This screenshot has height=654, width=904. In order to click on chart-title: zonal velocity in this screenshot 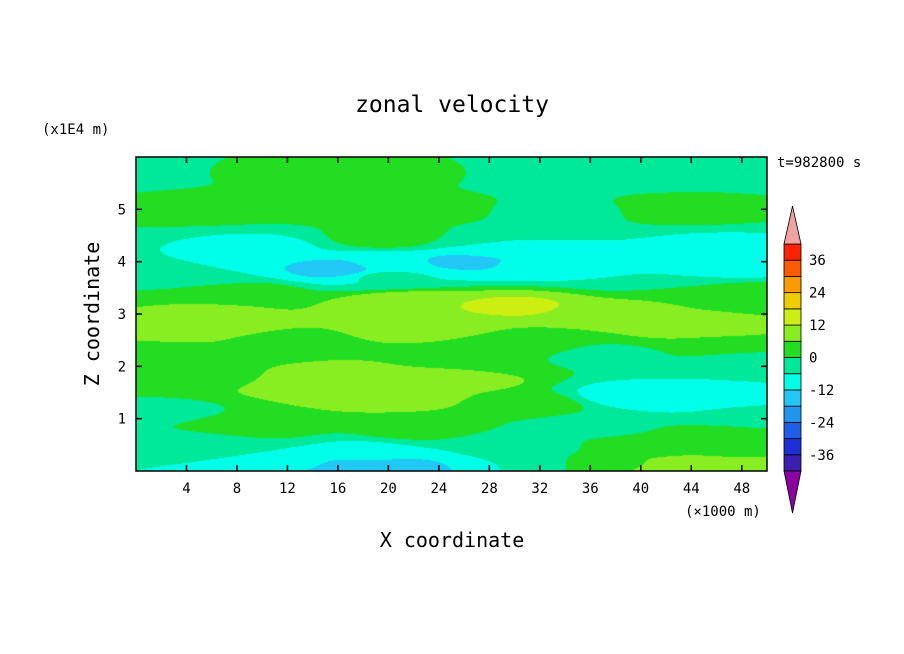, I will do `click(452, 105)`.